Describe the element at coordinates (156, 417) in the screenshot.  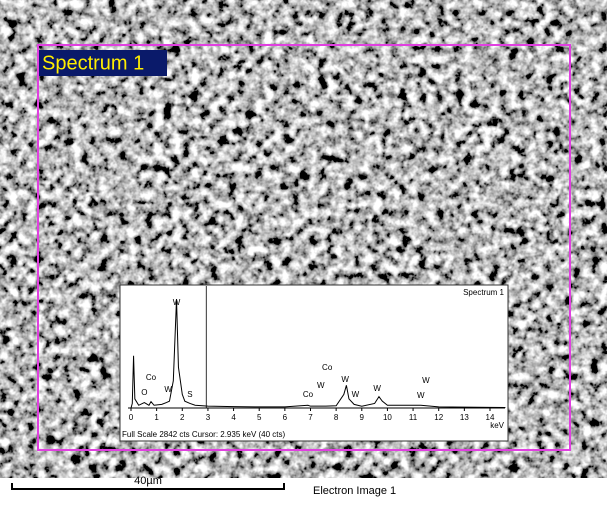
I see `x-tick-label: 1` at that location.